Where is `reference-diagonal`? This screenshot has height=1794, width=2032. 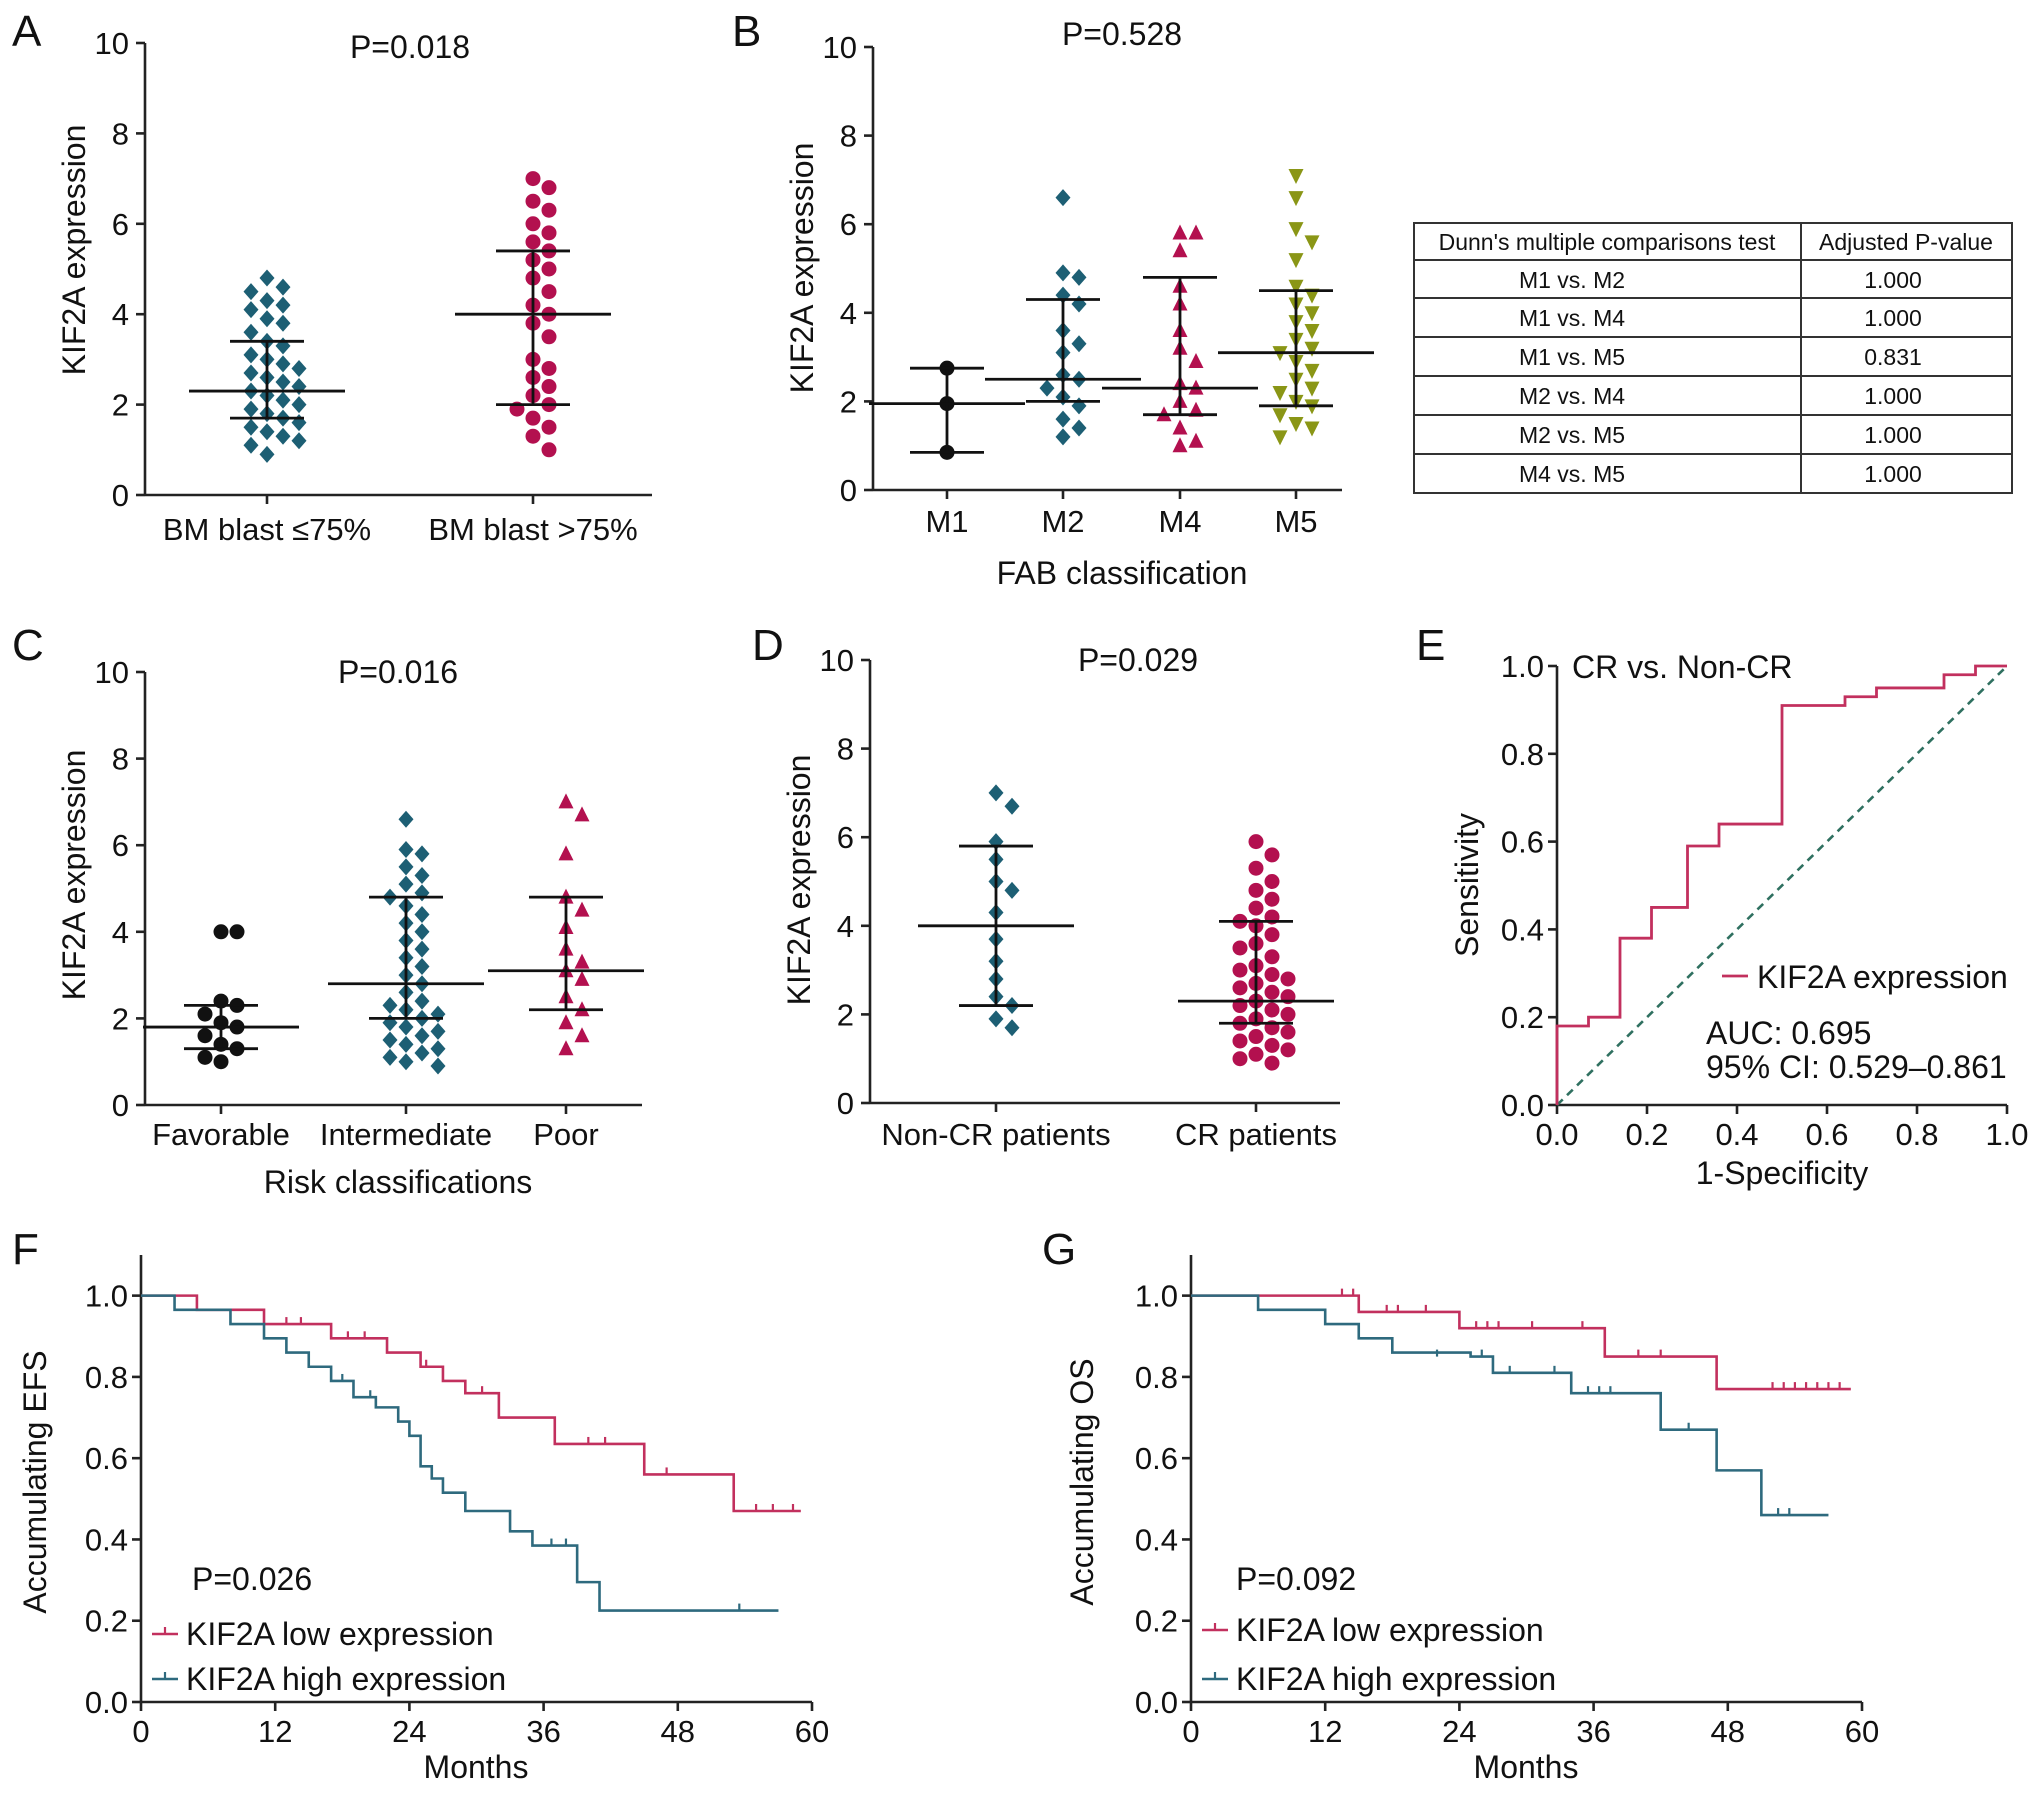
reference-diagonal is located at coordinates (1782, 885).